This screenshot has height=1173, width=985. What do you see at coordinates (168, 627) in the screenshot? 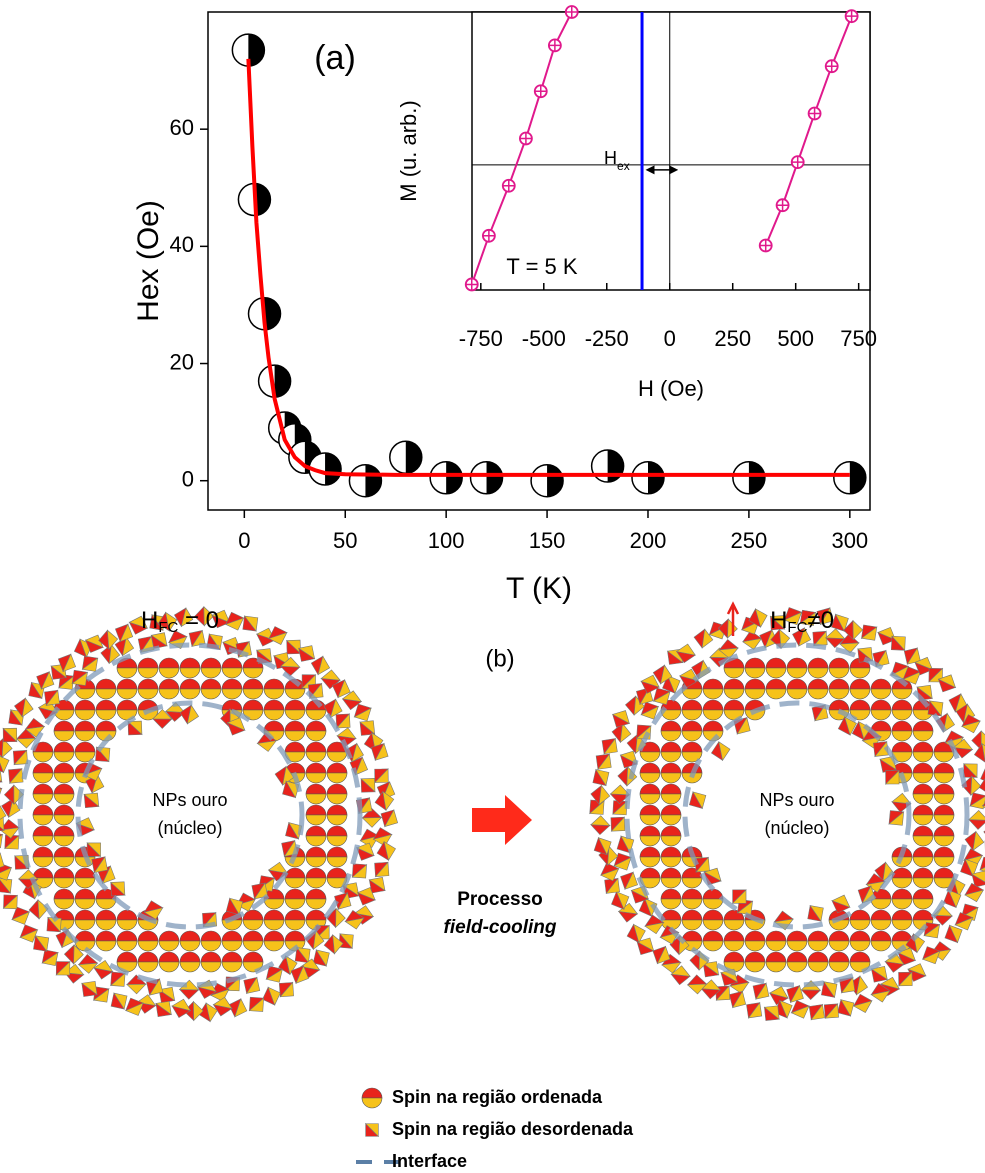
I see `title-part: FC` at bounding box center [168, 627].